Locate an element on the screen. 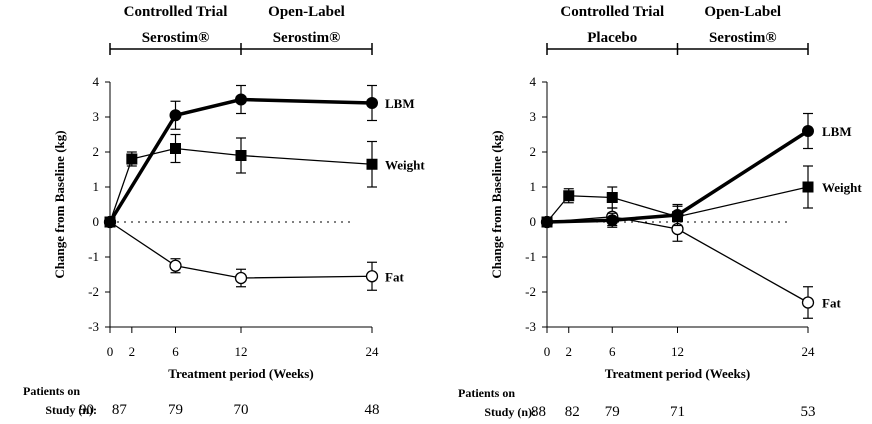  patients-count: 87 is located at coordinates (120, 410).